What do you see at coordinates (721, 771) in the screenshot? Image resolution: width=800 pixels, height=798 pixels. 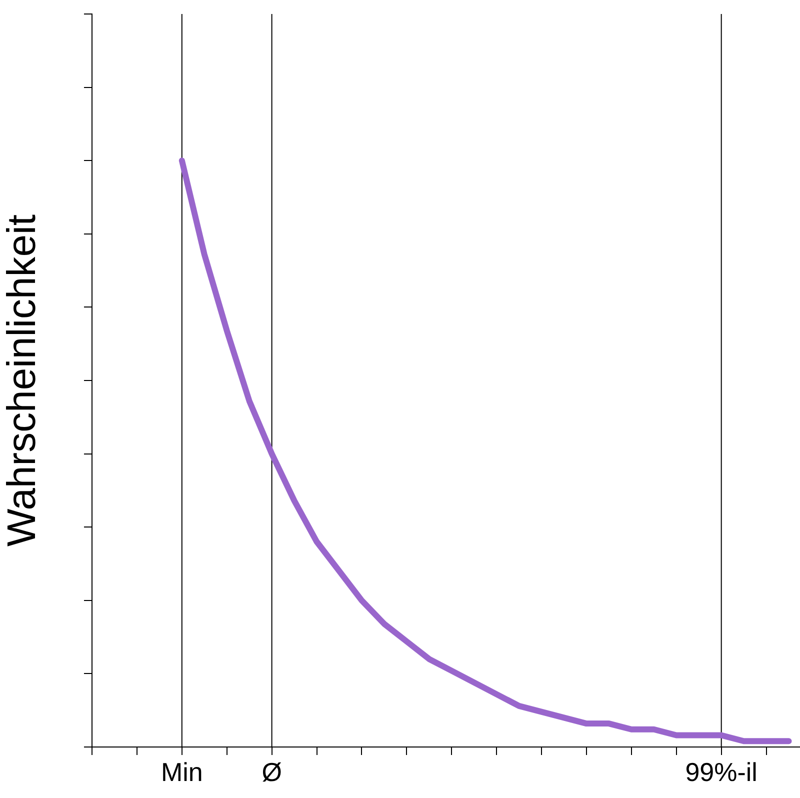 I see `x-tick-label: 99%-il` at bounding box center [721, 771].